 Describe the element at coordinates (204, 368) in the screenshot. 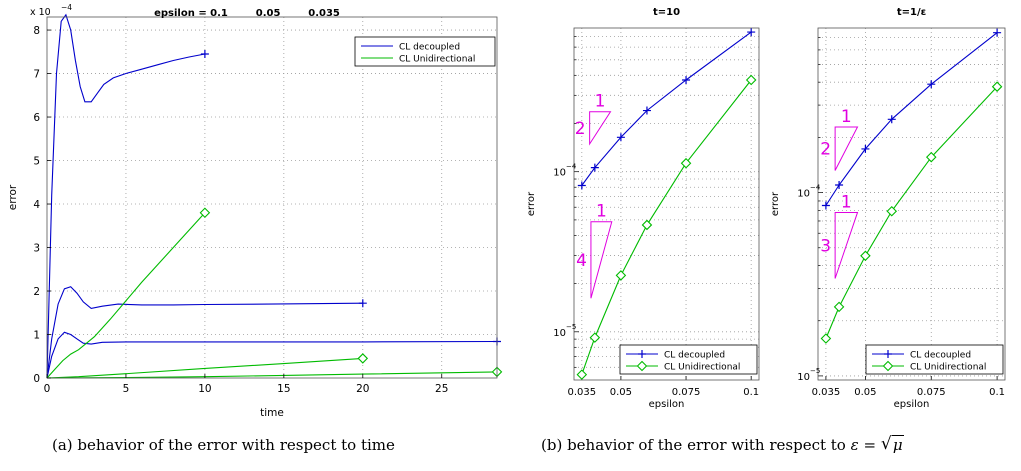

I see `a-series-4-line` at that location.